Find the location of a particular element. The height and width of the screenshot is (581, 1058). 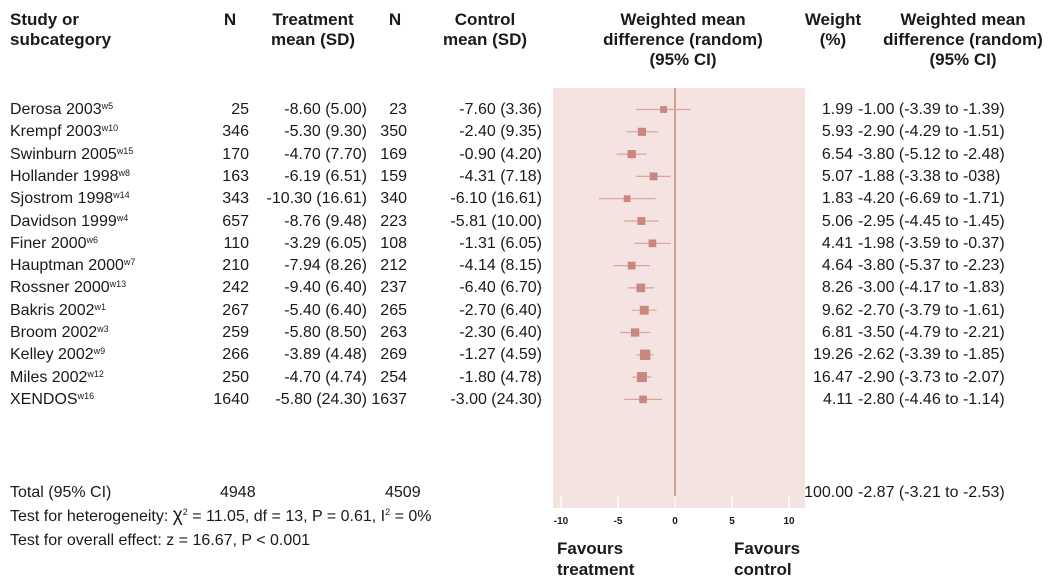

total-weight: 100.00 is located at coordinates (828, 492).